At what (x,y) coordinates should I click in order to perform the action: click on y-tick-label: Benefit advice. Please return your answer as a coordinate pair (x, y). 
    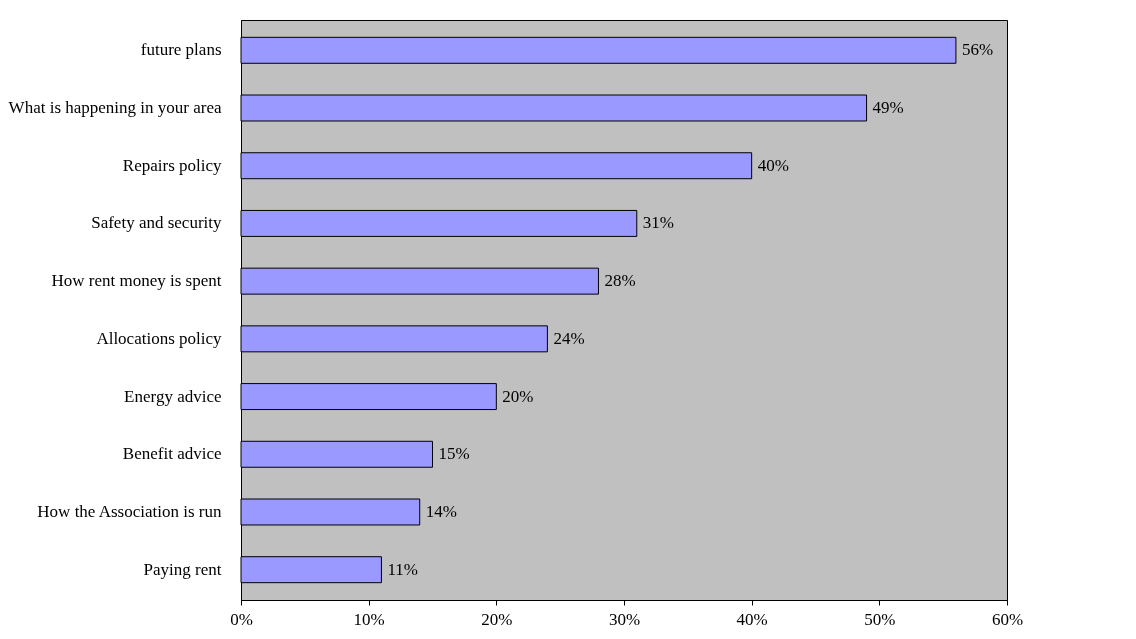
    Looking at the image, I should click on (172, 454).